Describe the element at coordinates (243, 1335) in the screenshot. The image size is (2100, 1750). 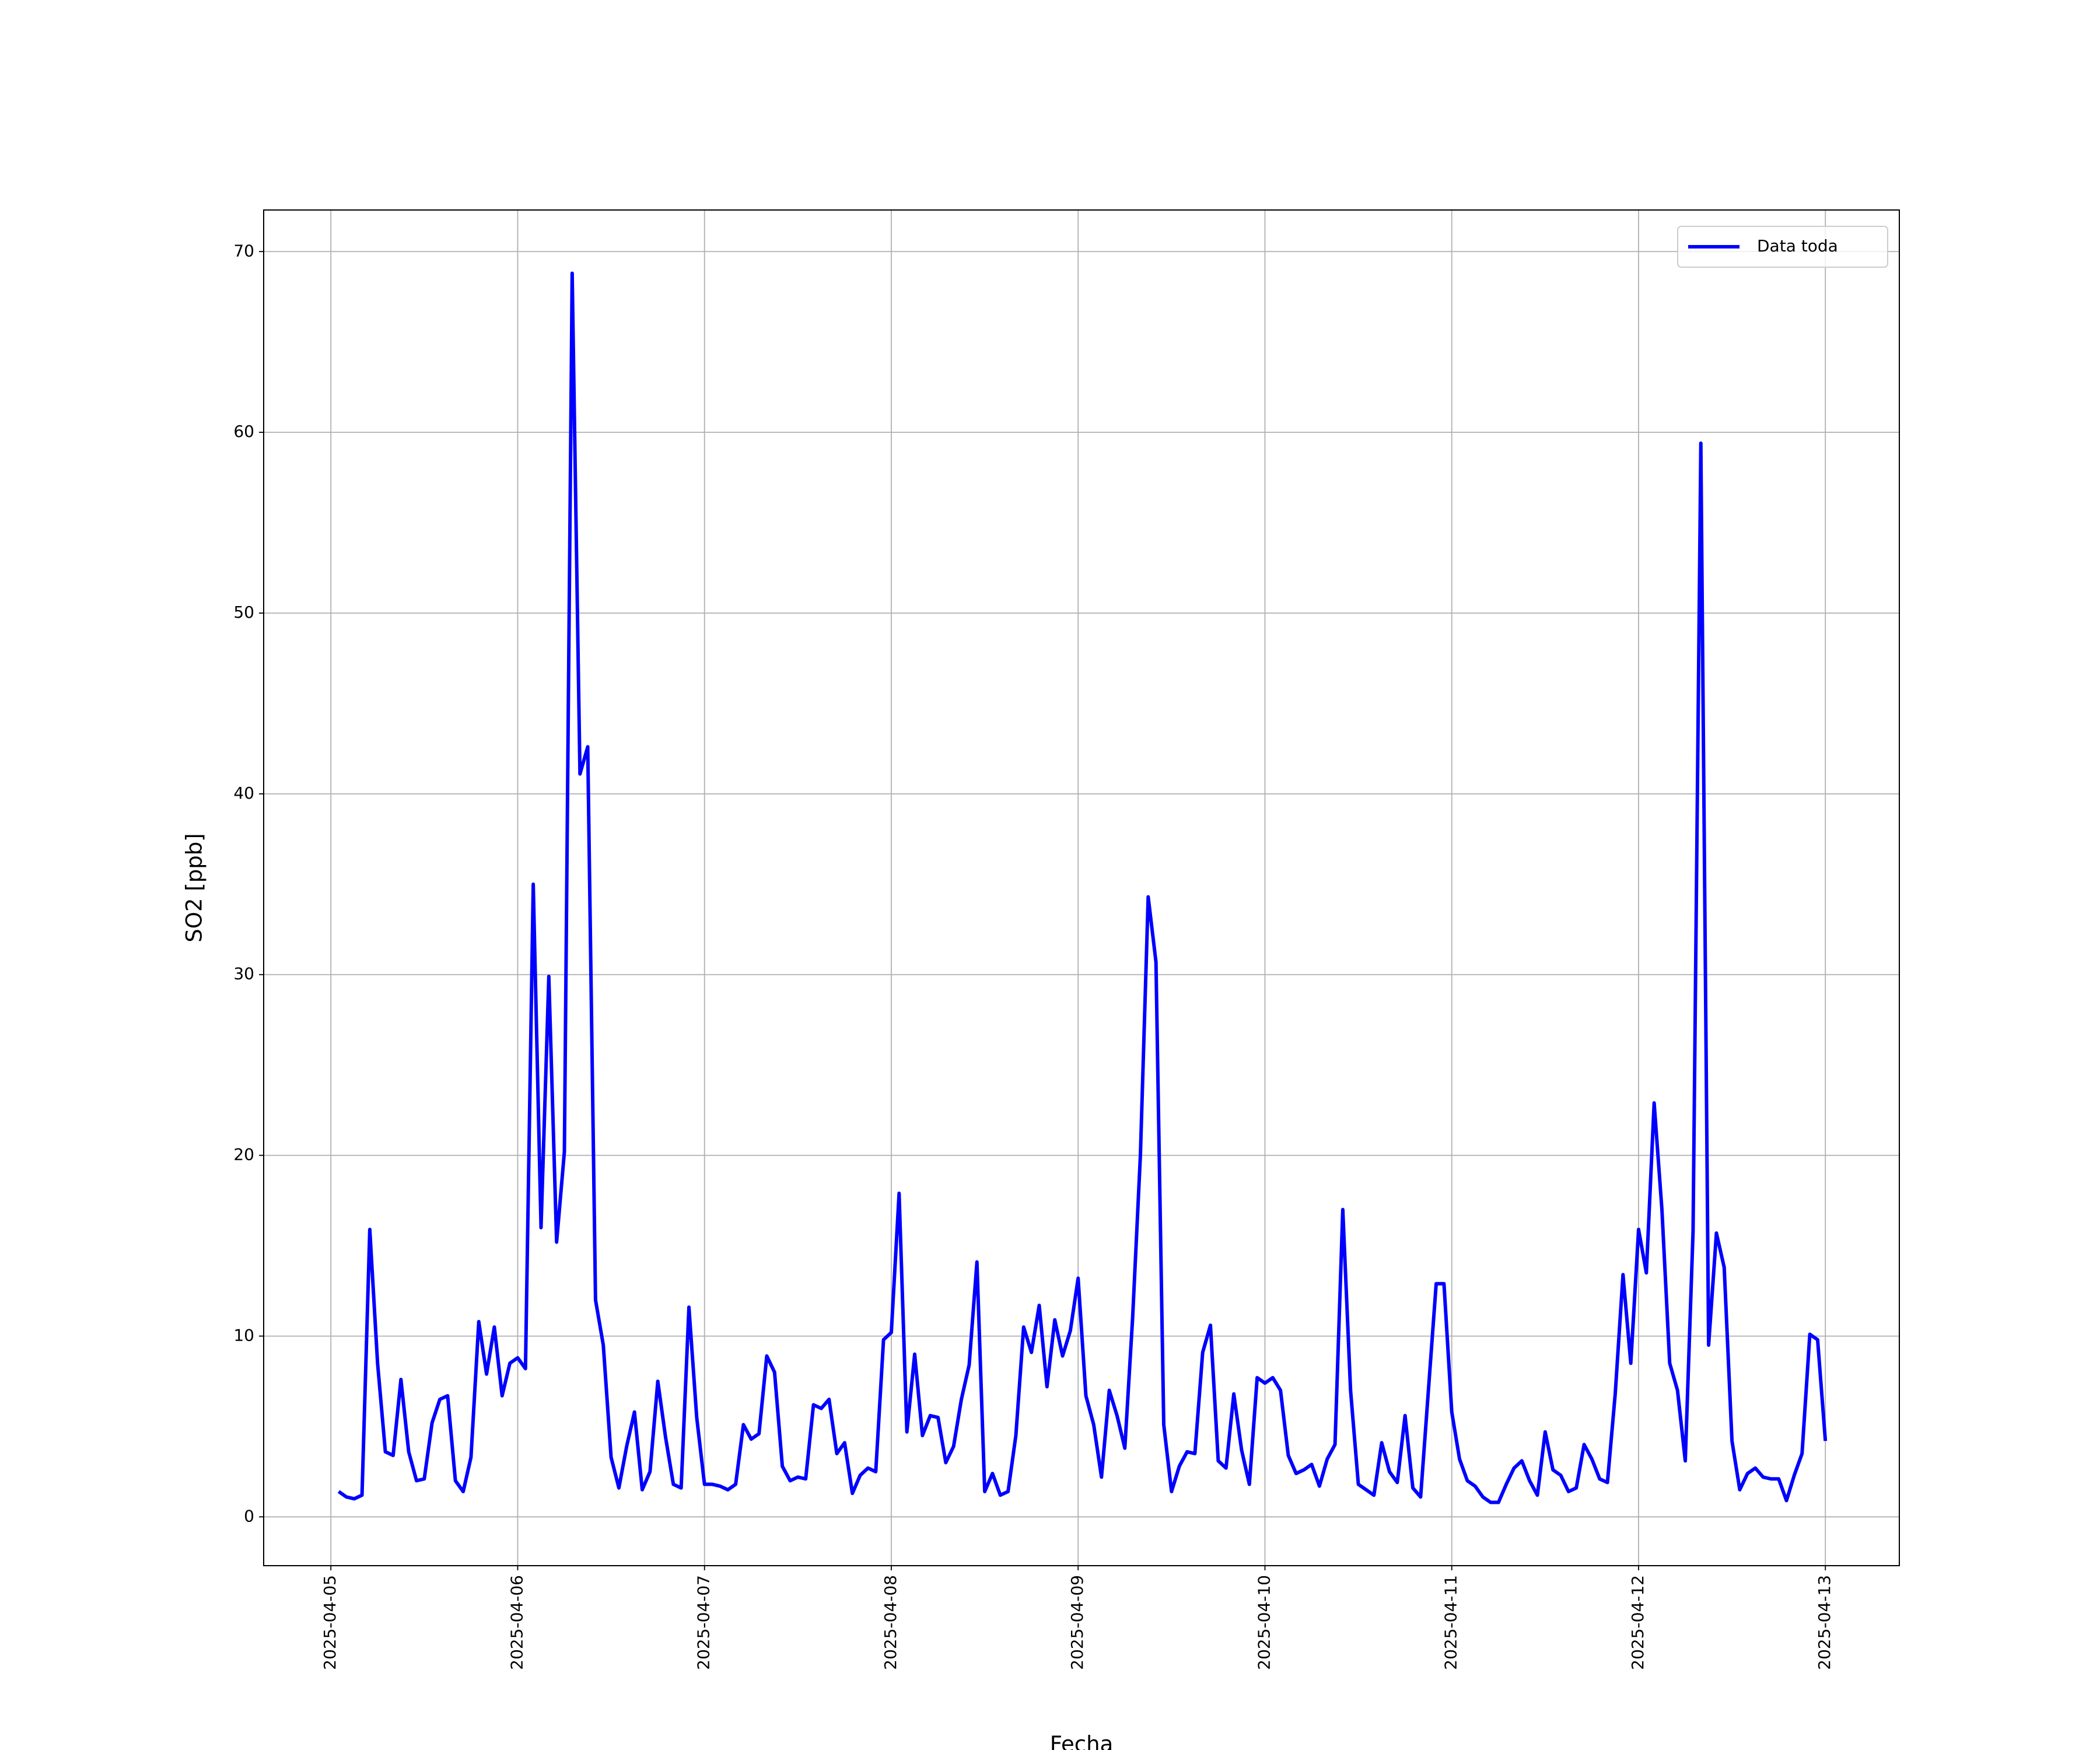
I see `y-tick-label: 10` at that location.